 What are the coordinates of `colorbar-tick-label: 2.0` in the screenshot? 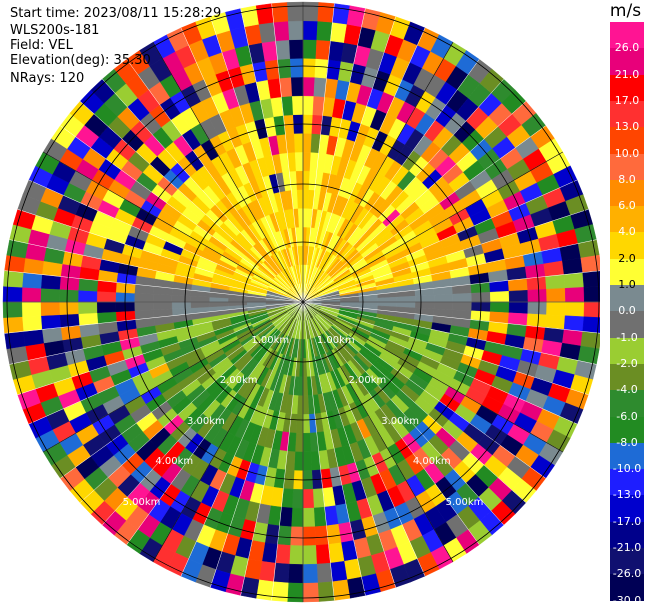 It's located at (627, 258).